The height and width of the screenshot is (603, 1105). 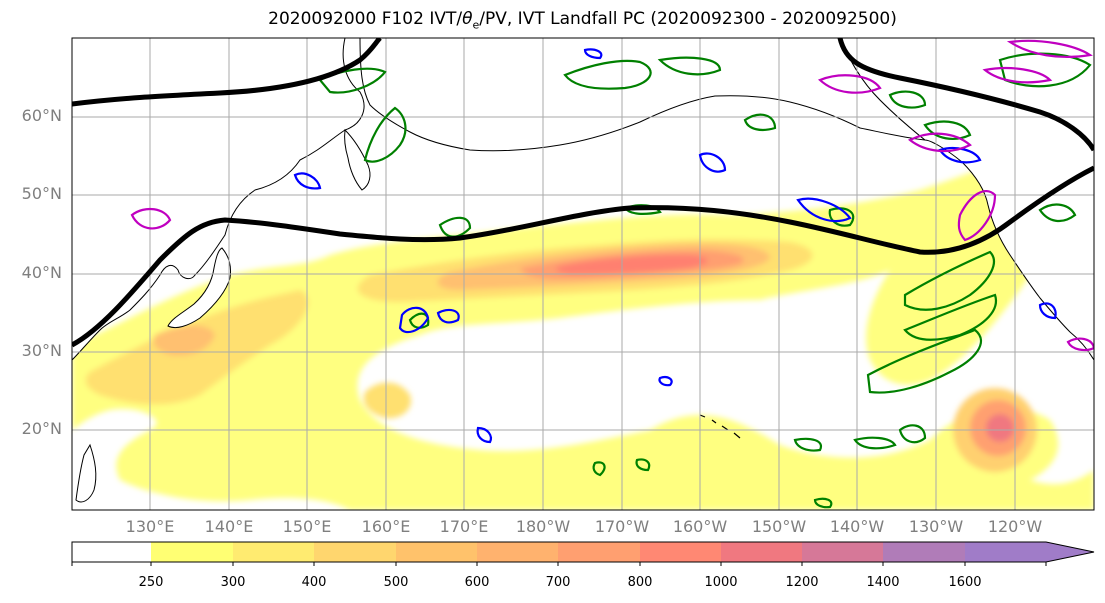 What do you see at coordinates (86, 473) in the screenshot?
I see `coast-philippines` at bounding box center [86, 473].